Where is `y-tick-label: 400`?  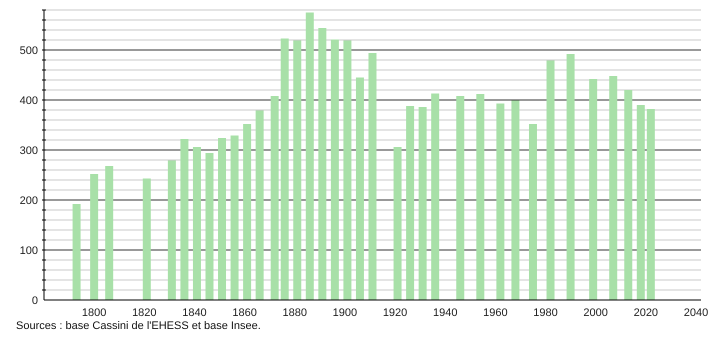
y-tick-label: 400 is located at coordinates (29, 101).